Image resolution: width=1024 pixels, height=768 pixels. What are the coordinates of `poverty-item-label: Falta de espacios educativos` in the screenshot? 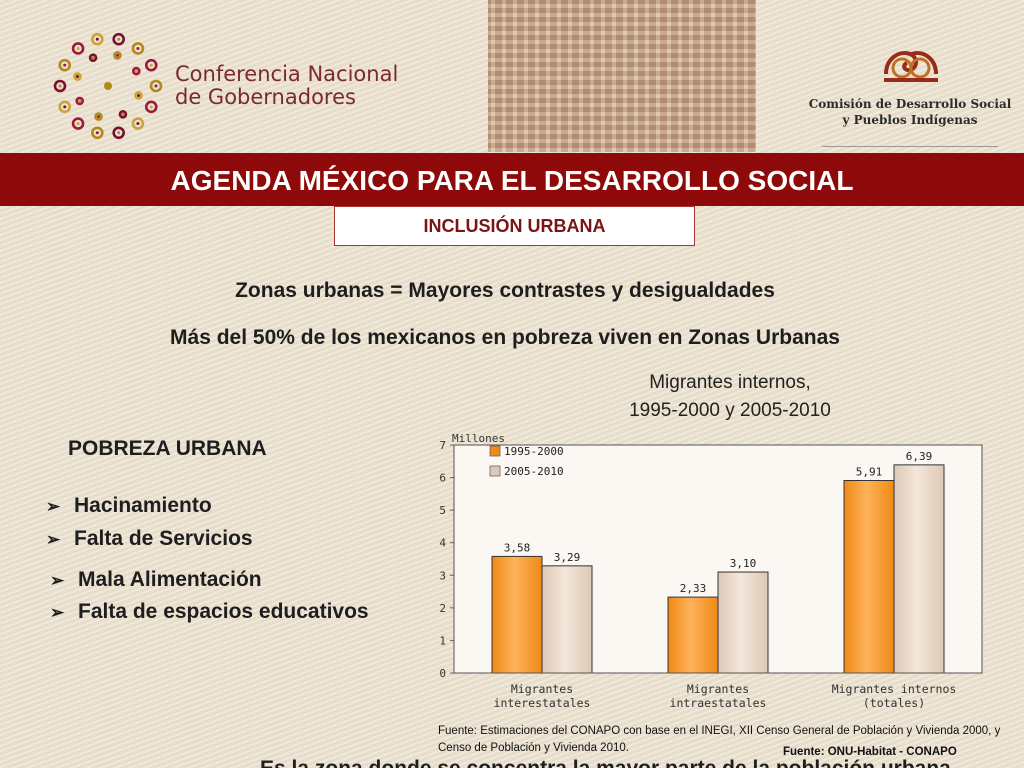 It's located at (223, 611).